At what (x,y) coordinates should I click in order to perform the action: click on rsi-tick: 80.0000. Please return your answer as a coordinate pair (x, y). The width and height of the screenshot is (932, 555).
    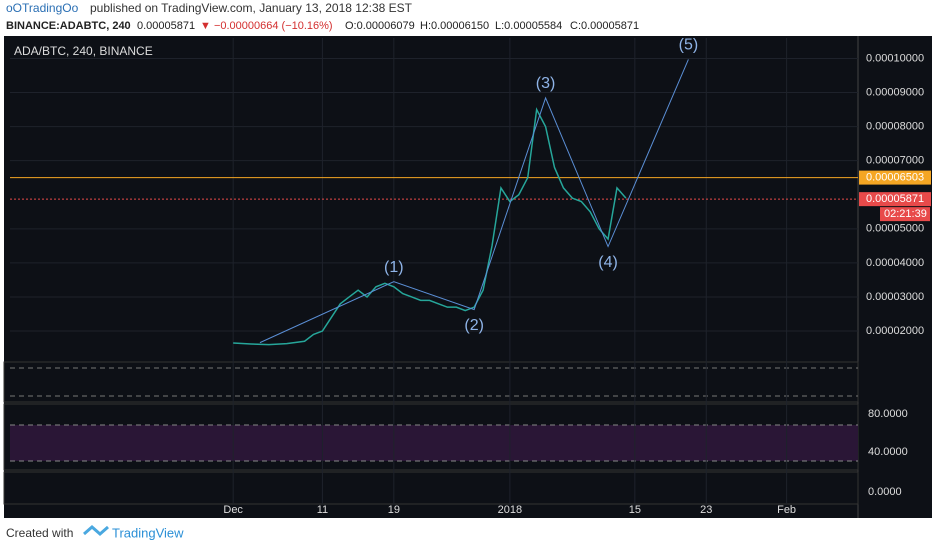
    Looking at the image, I should click on (888, 414).